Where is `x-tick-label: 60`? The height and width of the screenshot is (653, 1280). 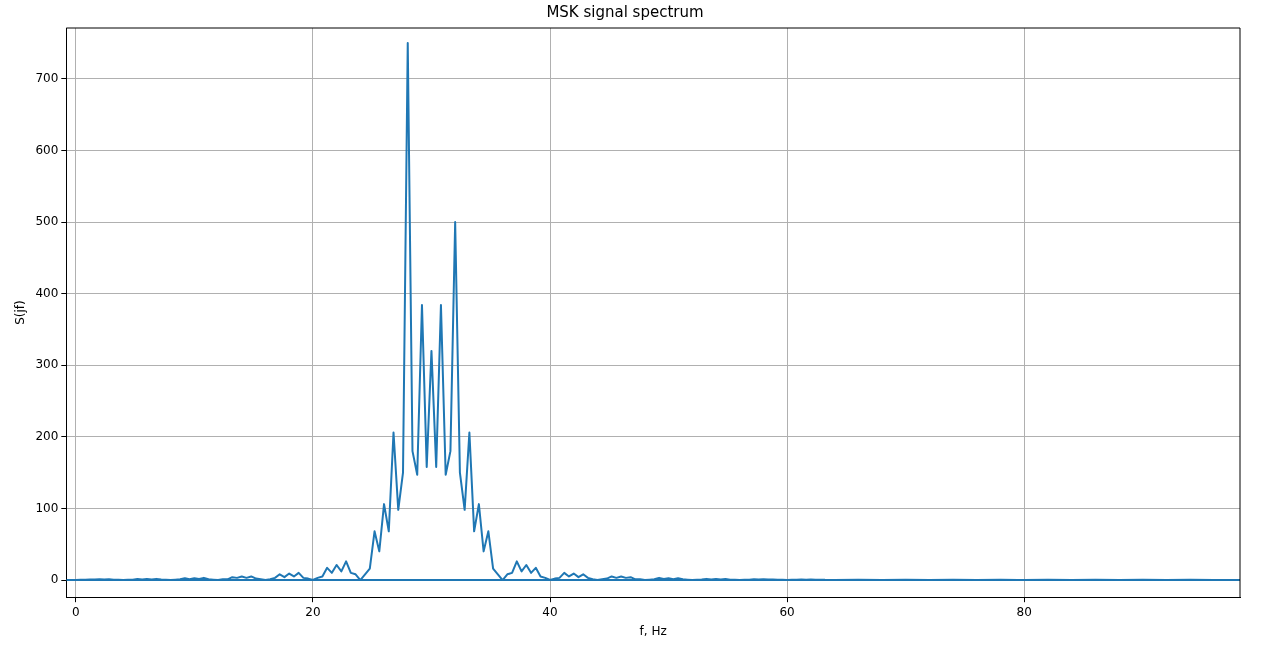 x-tick-label: 60 is located at coordinates (787, 611).